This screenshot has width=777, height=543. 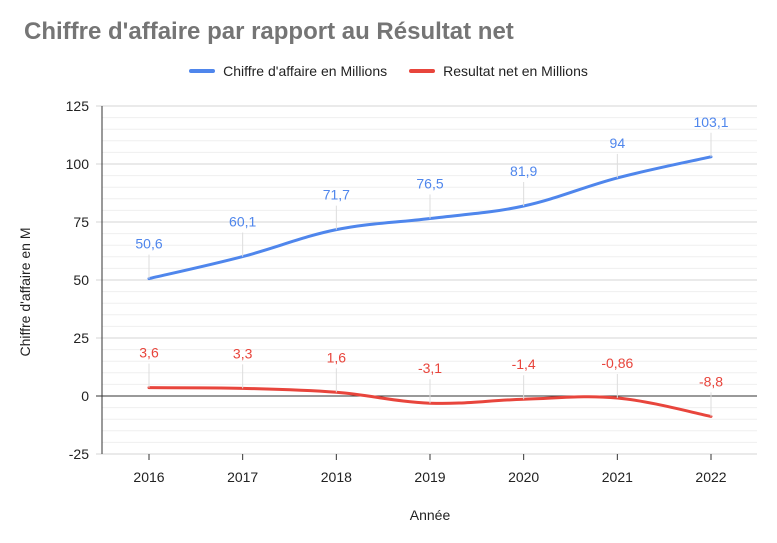 I want to click on x-tick-label: 2018, so click(x=336, y=477).